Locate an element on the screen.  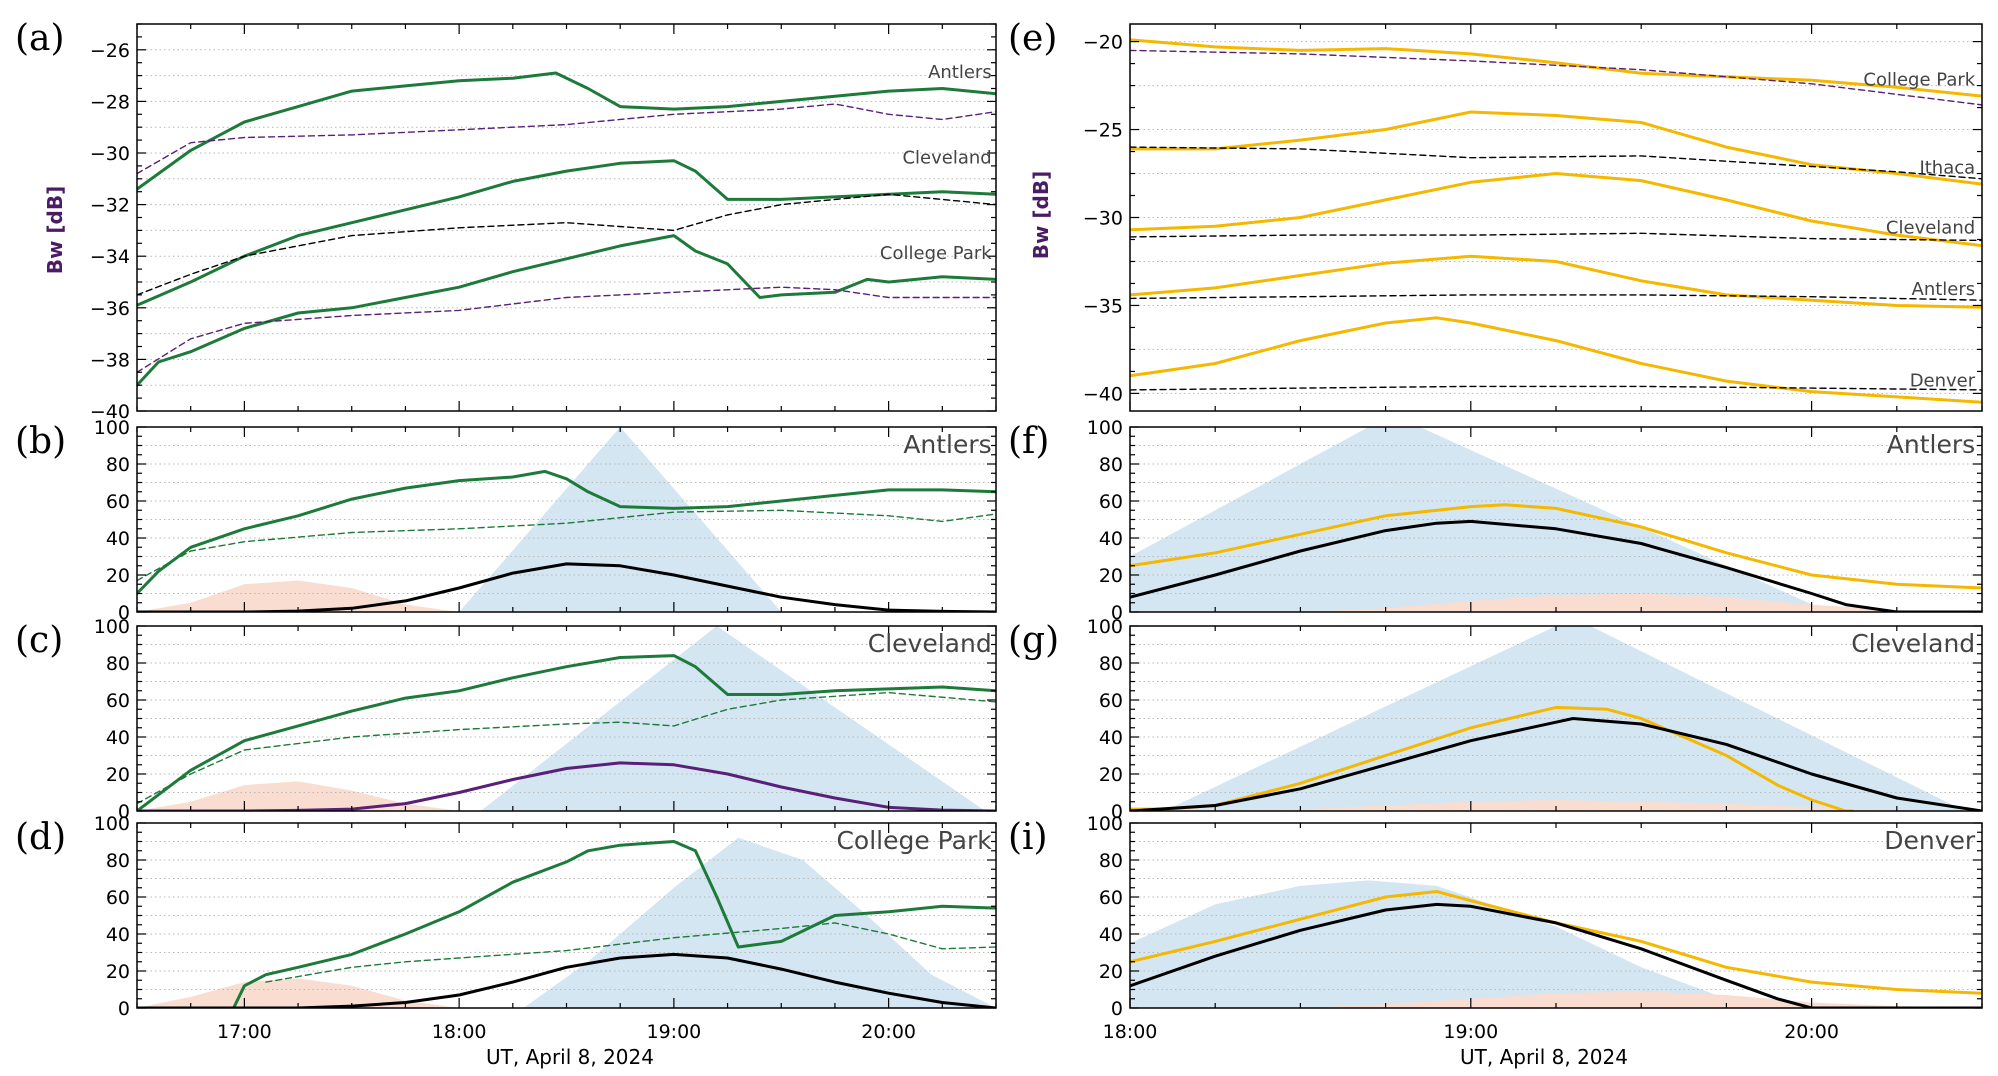
y-tick-label-b-3: 60 is located at coordinates (118, 502).